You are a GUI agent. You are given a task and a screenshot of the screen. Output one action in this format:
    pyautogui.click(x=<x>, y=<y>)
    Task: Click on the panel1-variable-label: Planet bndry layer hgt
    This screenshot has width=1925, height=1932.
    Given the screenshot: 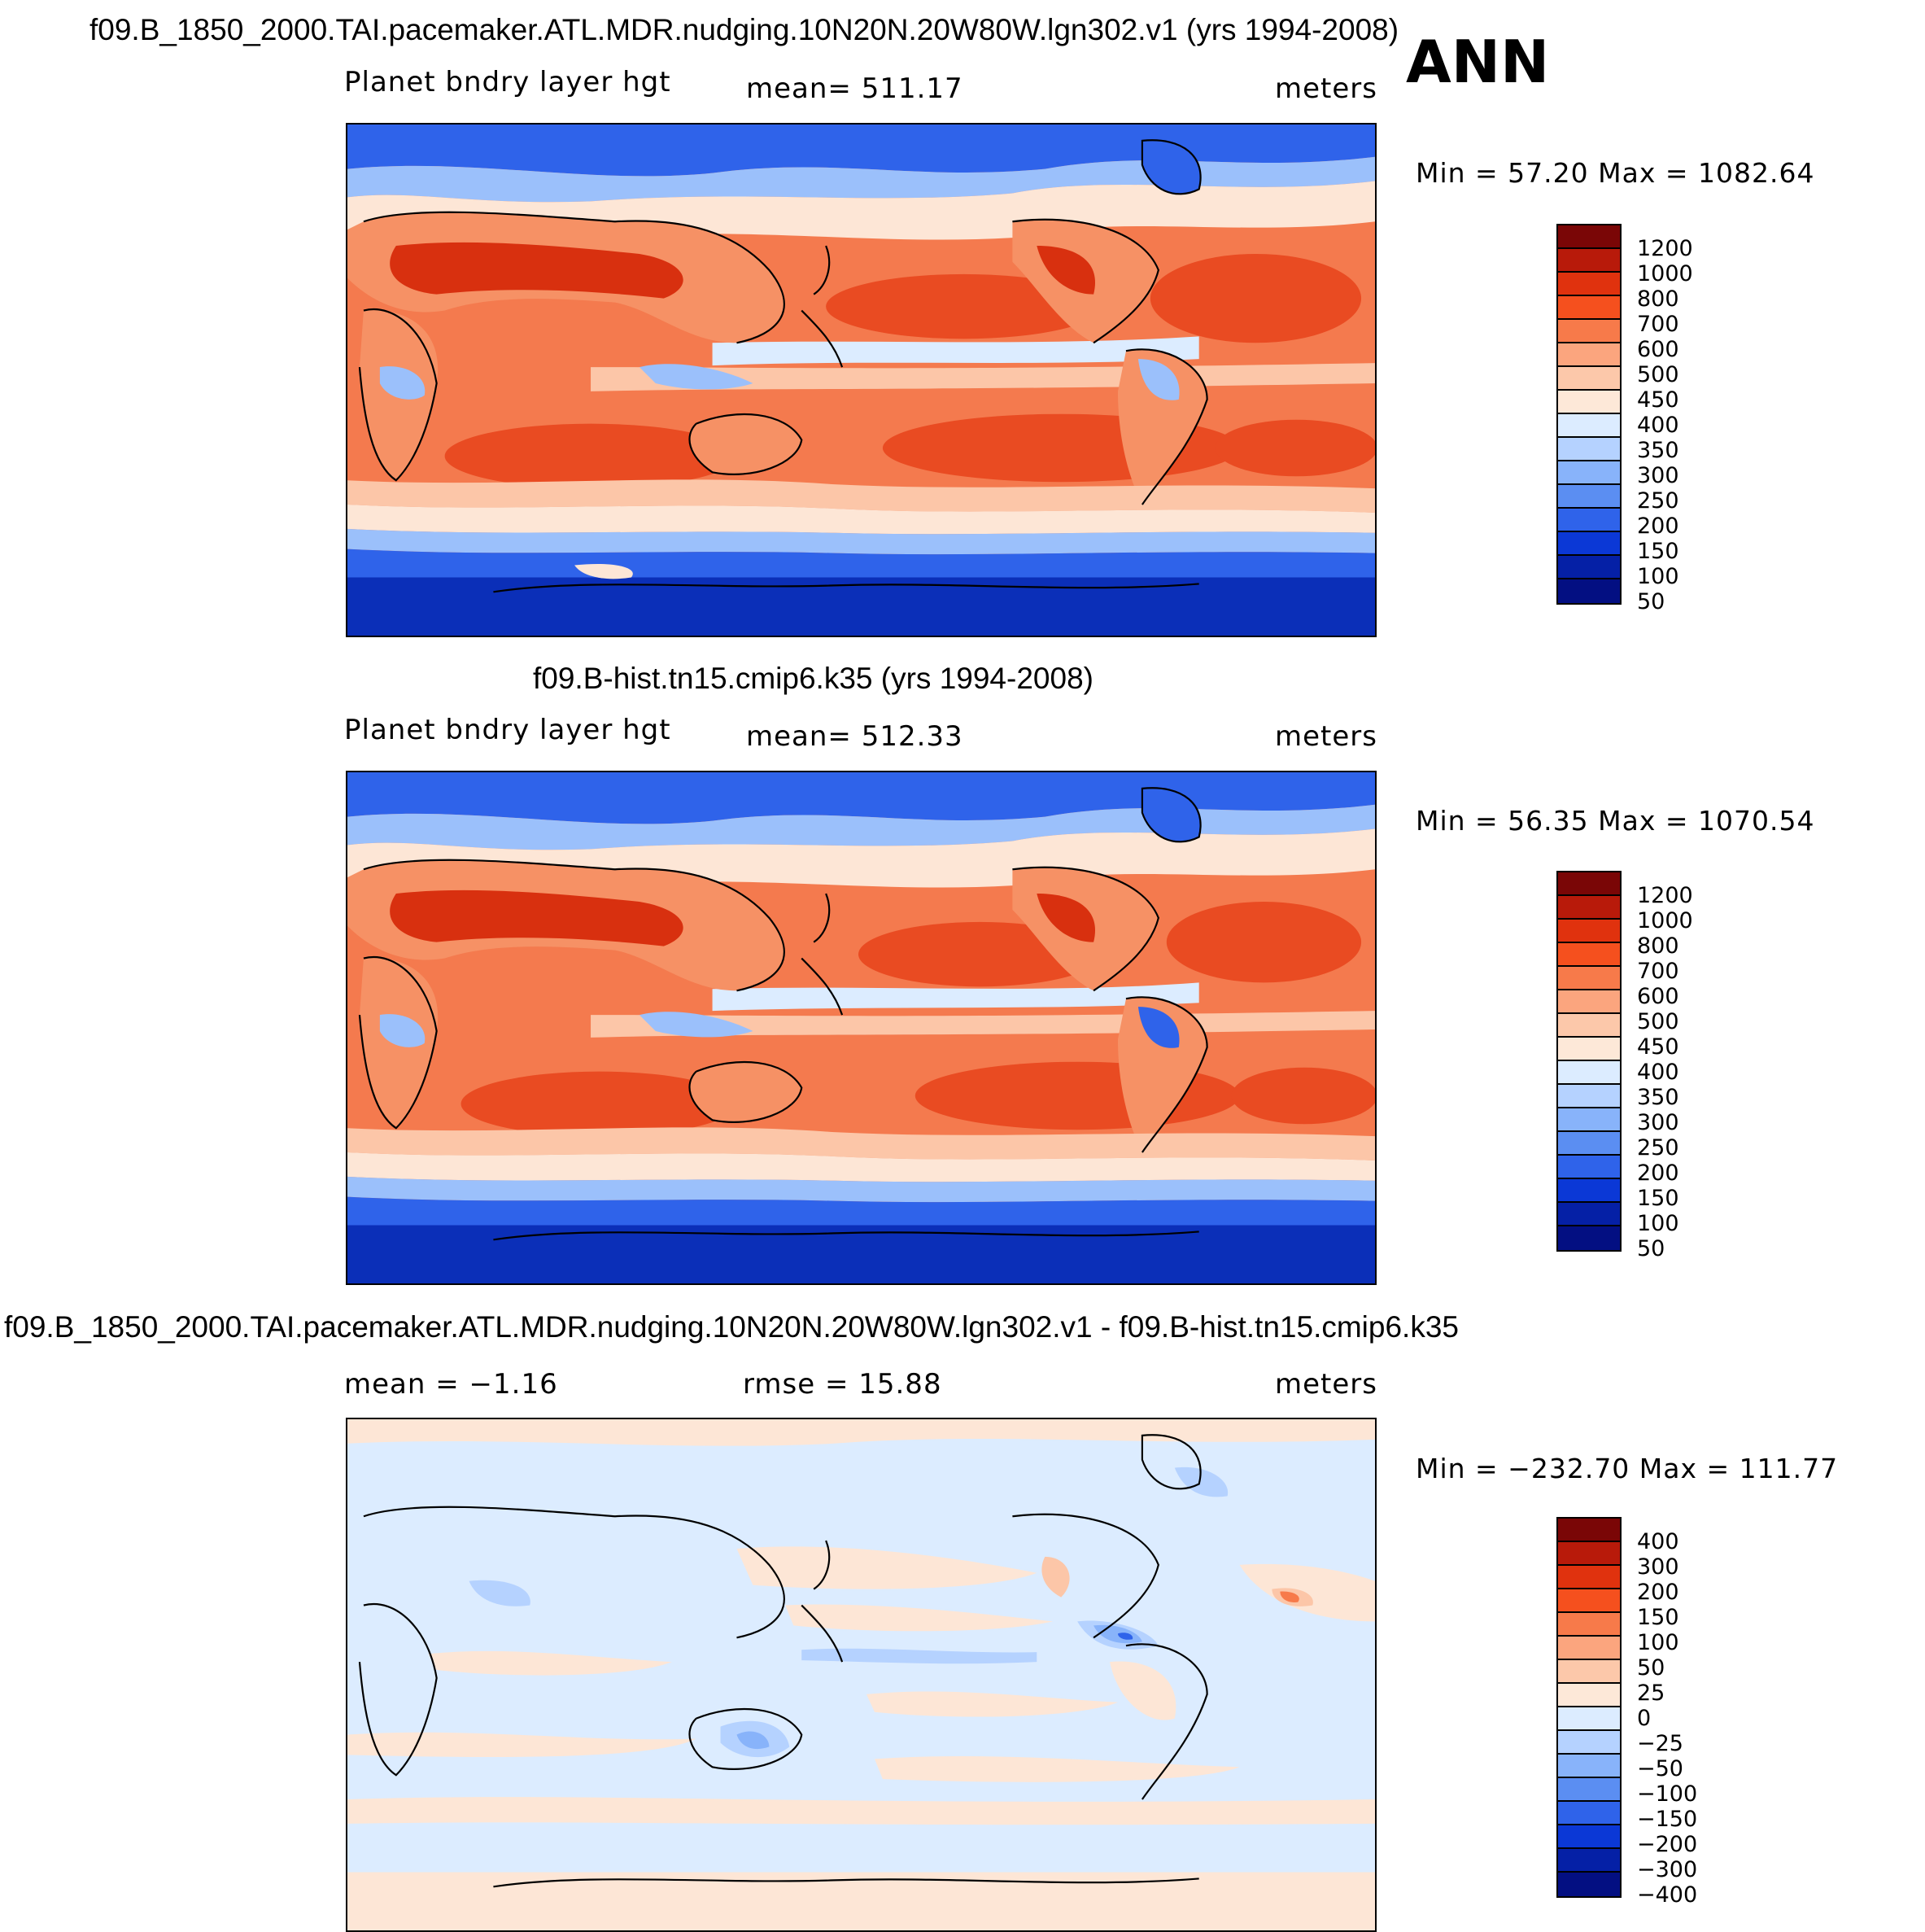 What is the action you would take?
    pyautogui.click(x=507, y=82)
    